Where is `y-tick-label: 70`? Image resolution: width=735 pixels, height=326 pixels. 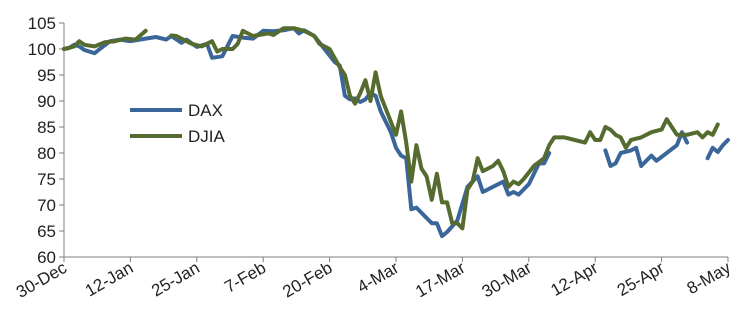
y-tick-label: 70 is located at coordinates (46, 205).